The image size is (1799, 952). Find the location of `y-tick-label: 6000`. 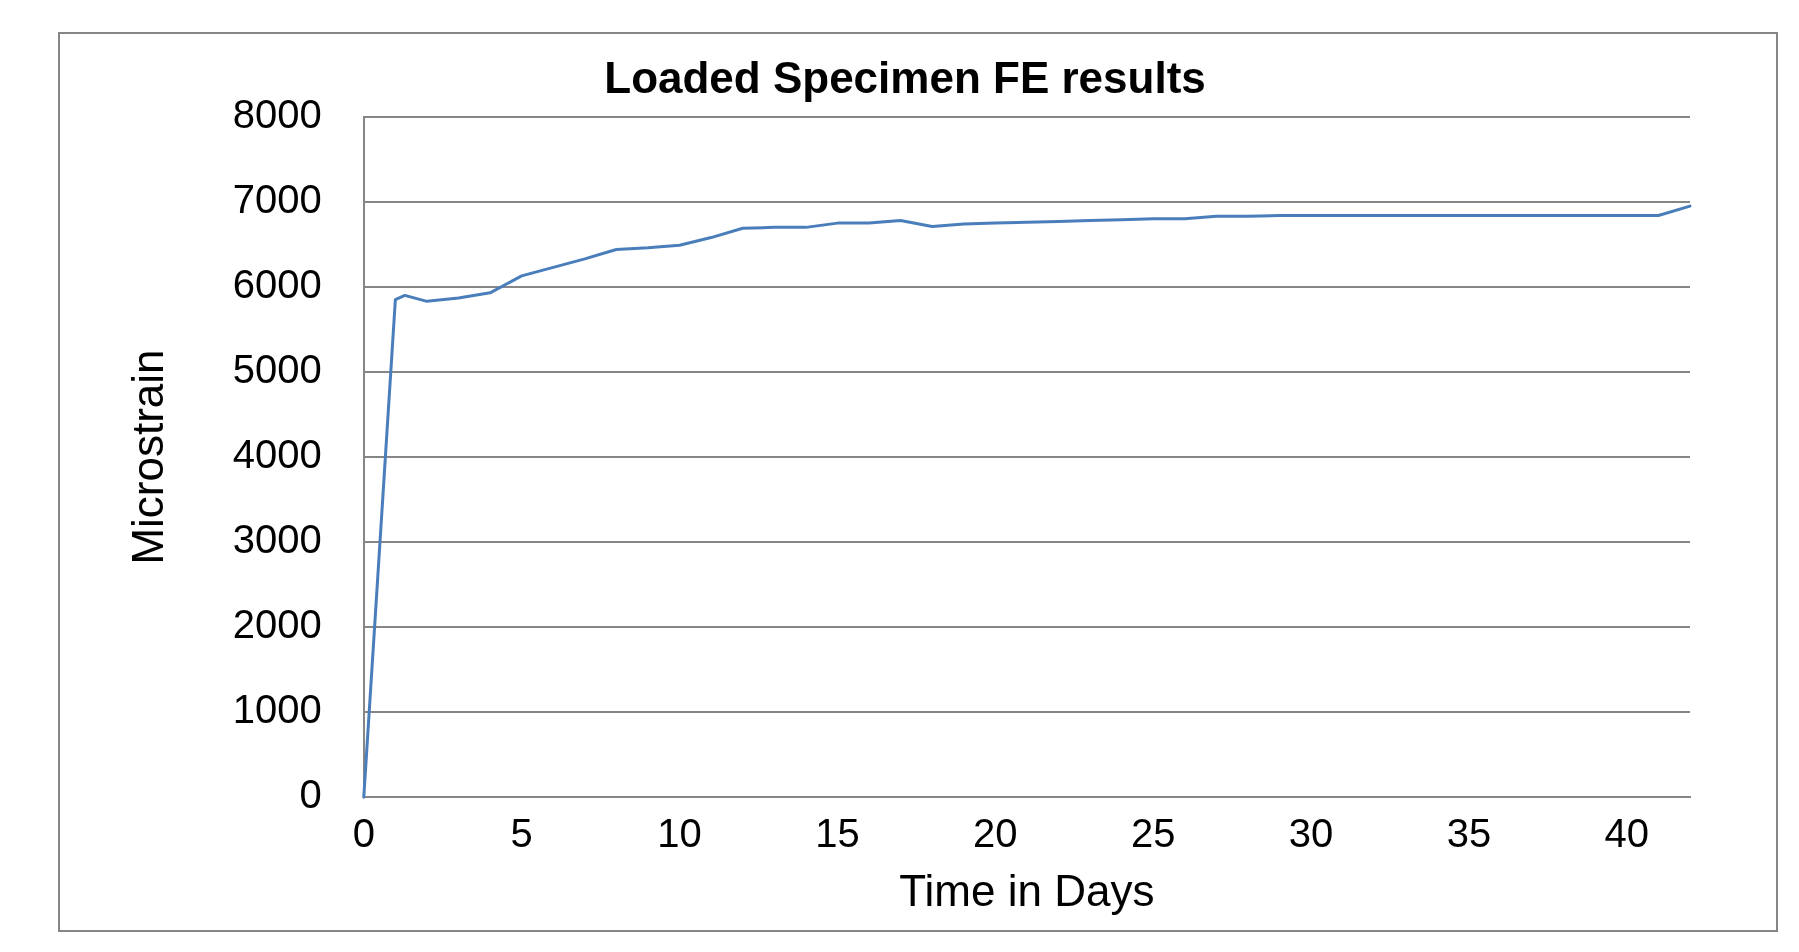

y-tick-label: 6000 is located at coordinates (277, 283).